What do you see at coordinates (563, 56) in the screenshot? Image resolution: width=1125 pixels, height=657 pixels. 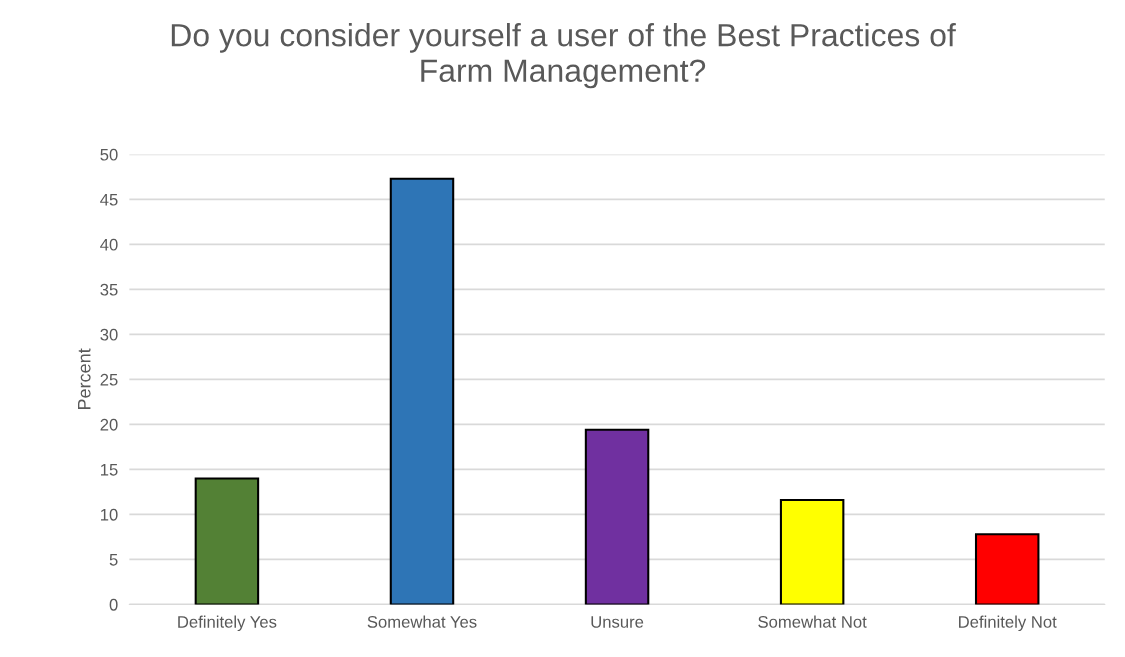 I see `chart-title: Do you consider yourself a user of the Best Practices of Farm Management?` at bounding box center [563, 56].